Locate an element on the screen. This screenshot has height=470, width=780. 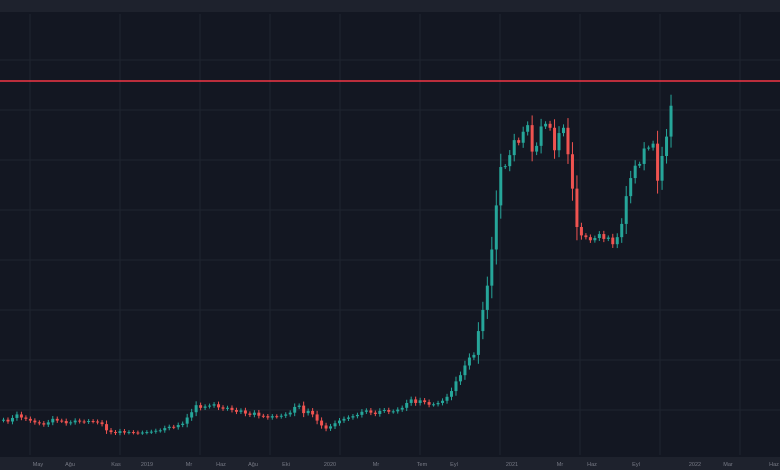
x-tick-label: 2019 is located at coordinates (147, 465).